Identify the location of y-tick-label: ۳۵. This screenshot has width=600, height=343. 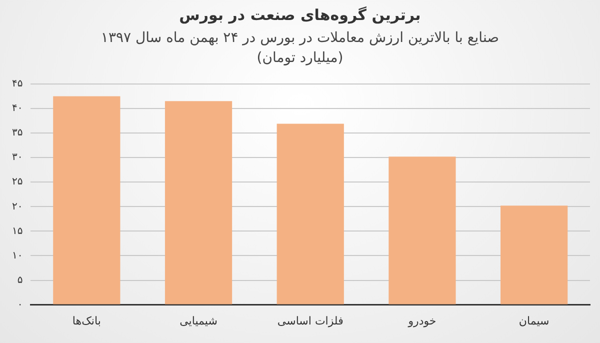
(17, 133).